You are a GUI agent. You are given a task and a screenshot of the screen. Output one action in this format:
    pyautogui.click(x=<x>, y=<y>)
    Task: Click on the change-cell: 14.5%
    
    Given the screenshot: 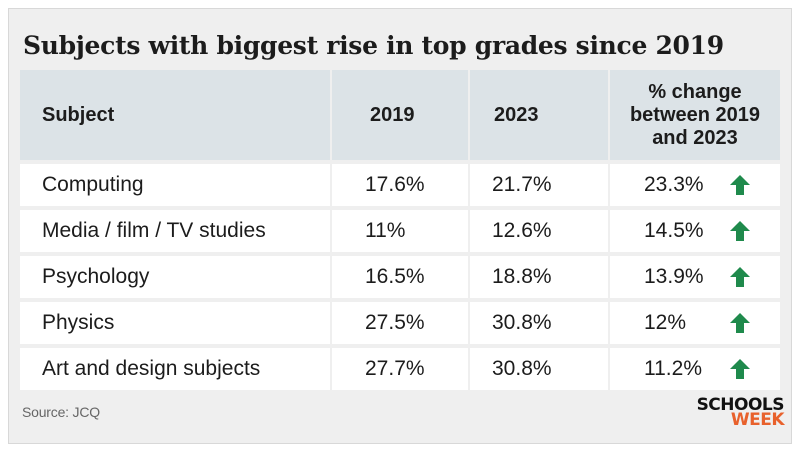 What is the action you would take?
    pyautogui.click(x=695, y=231)
    